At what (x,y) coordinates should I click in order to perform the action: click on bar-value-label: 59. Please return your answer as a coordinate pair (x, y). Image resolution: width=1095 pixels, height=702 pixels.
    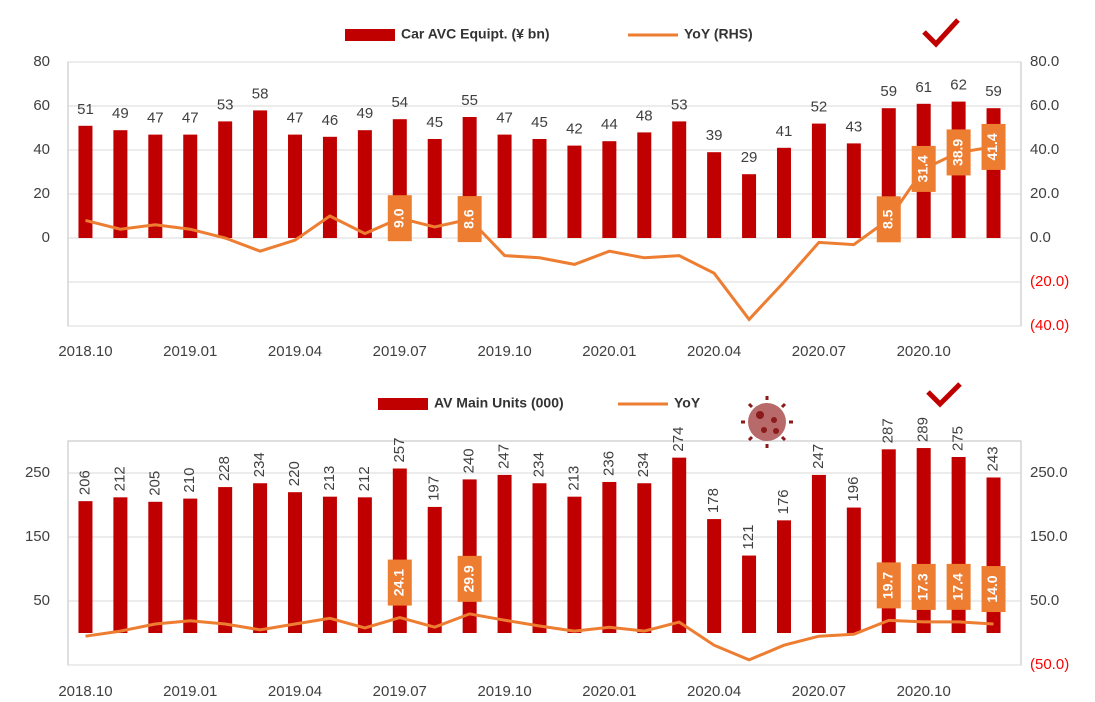
    Looking at the image, I should click on (993, 91).